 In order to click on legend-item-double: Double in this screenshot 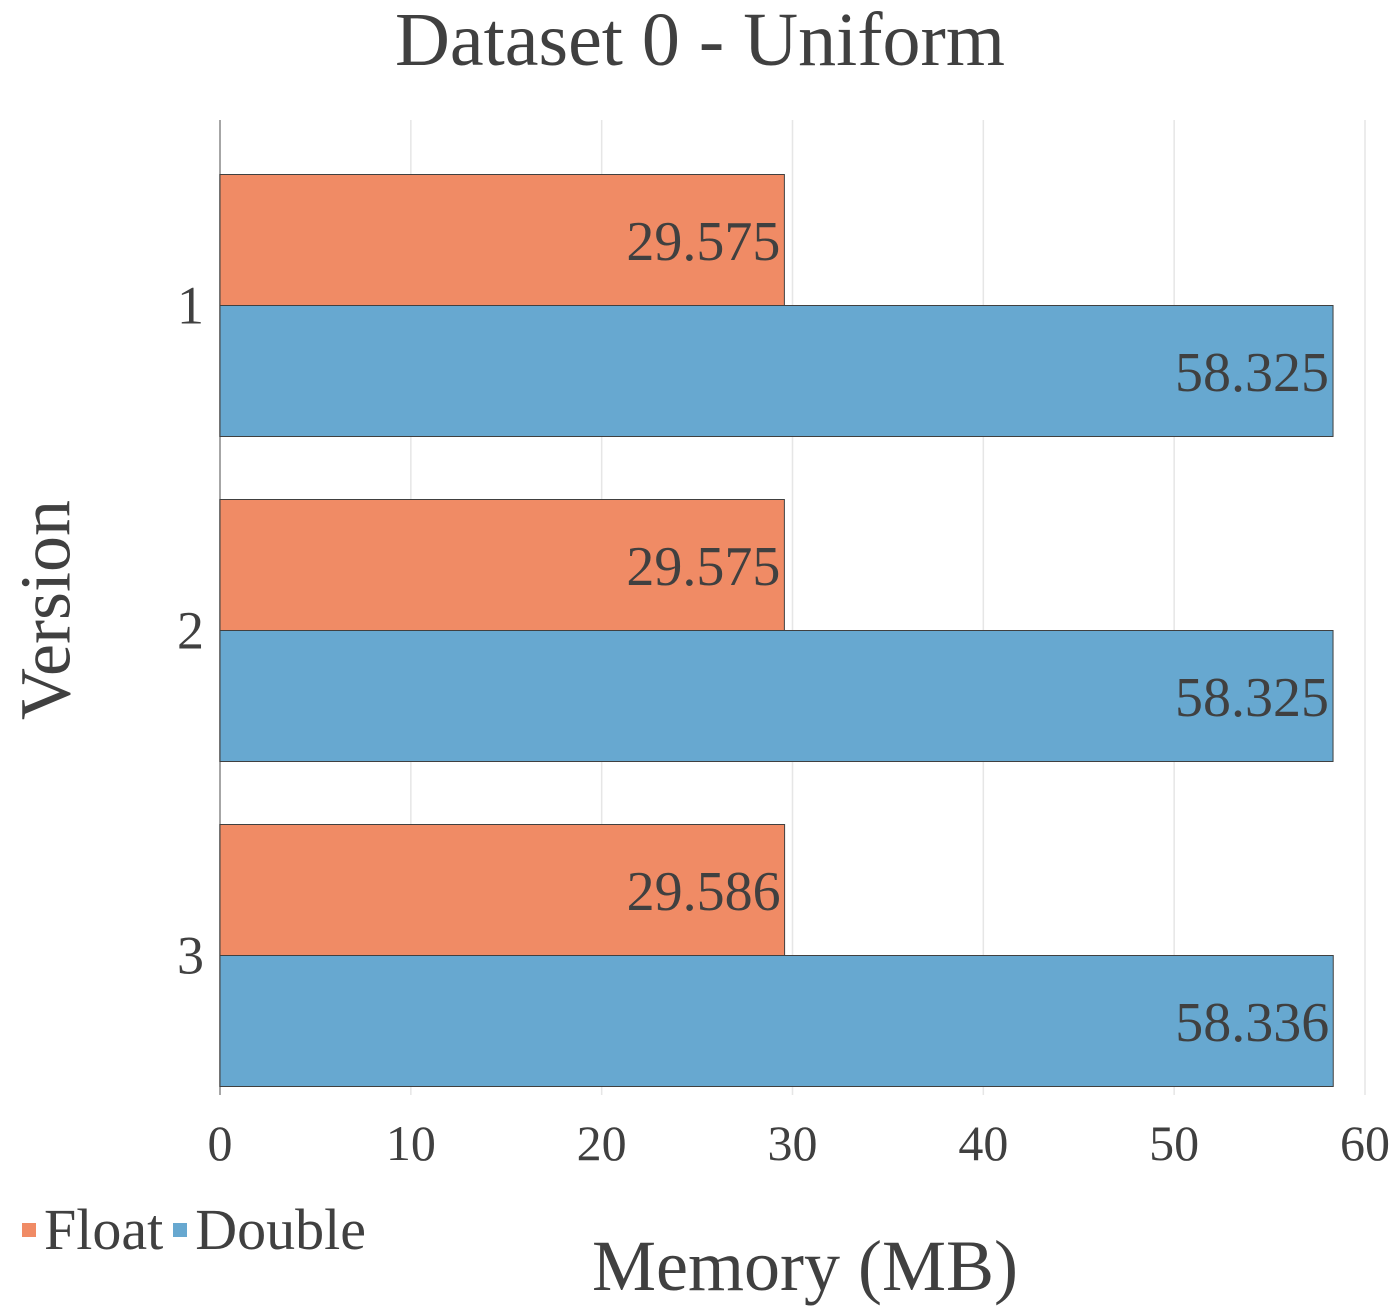, I will do `click(269, 1229)`.